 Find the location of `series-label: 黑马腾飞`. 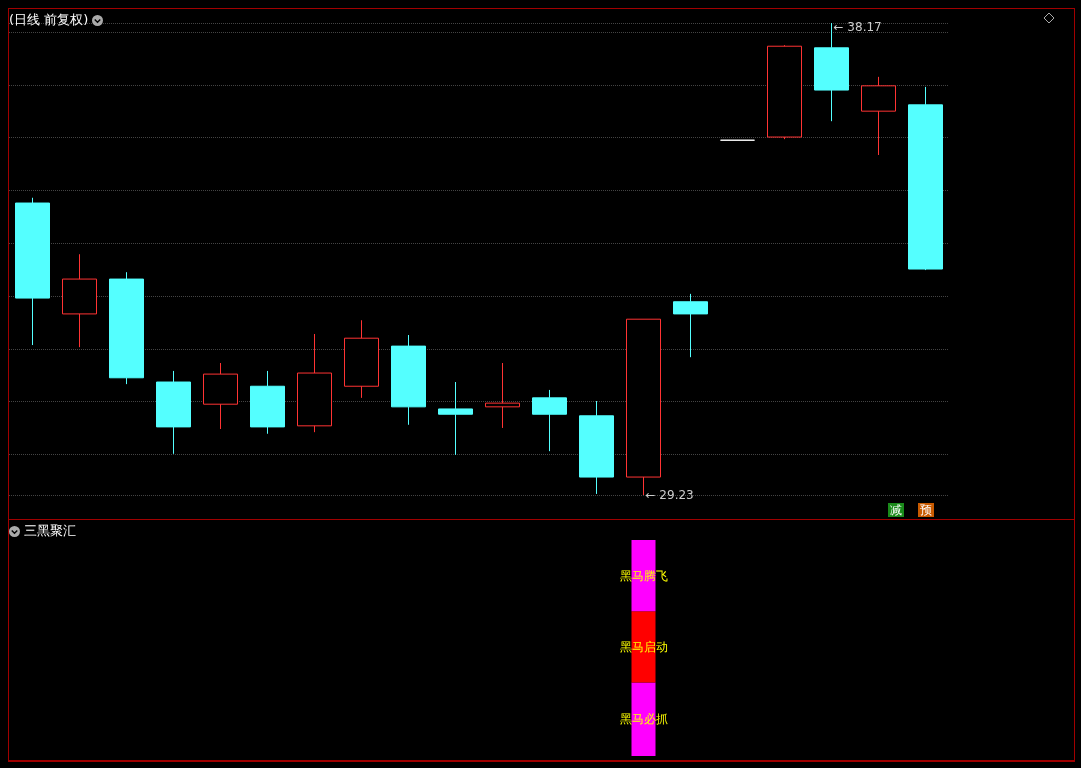

series-label: 黑马腾飞 is located at coordinates (643, 575).